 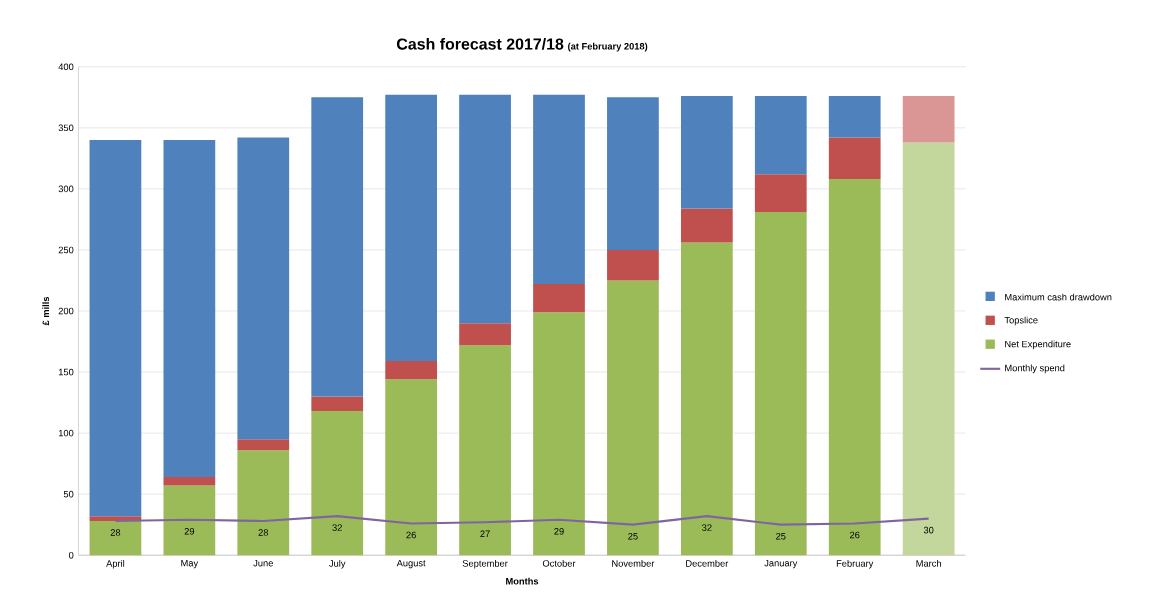 What do you see at coordinates (1021, 321) in the screenshot?
I see `legend-label: Topslice` at bounding box center [1021, 321].